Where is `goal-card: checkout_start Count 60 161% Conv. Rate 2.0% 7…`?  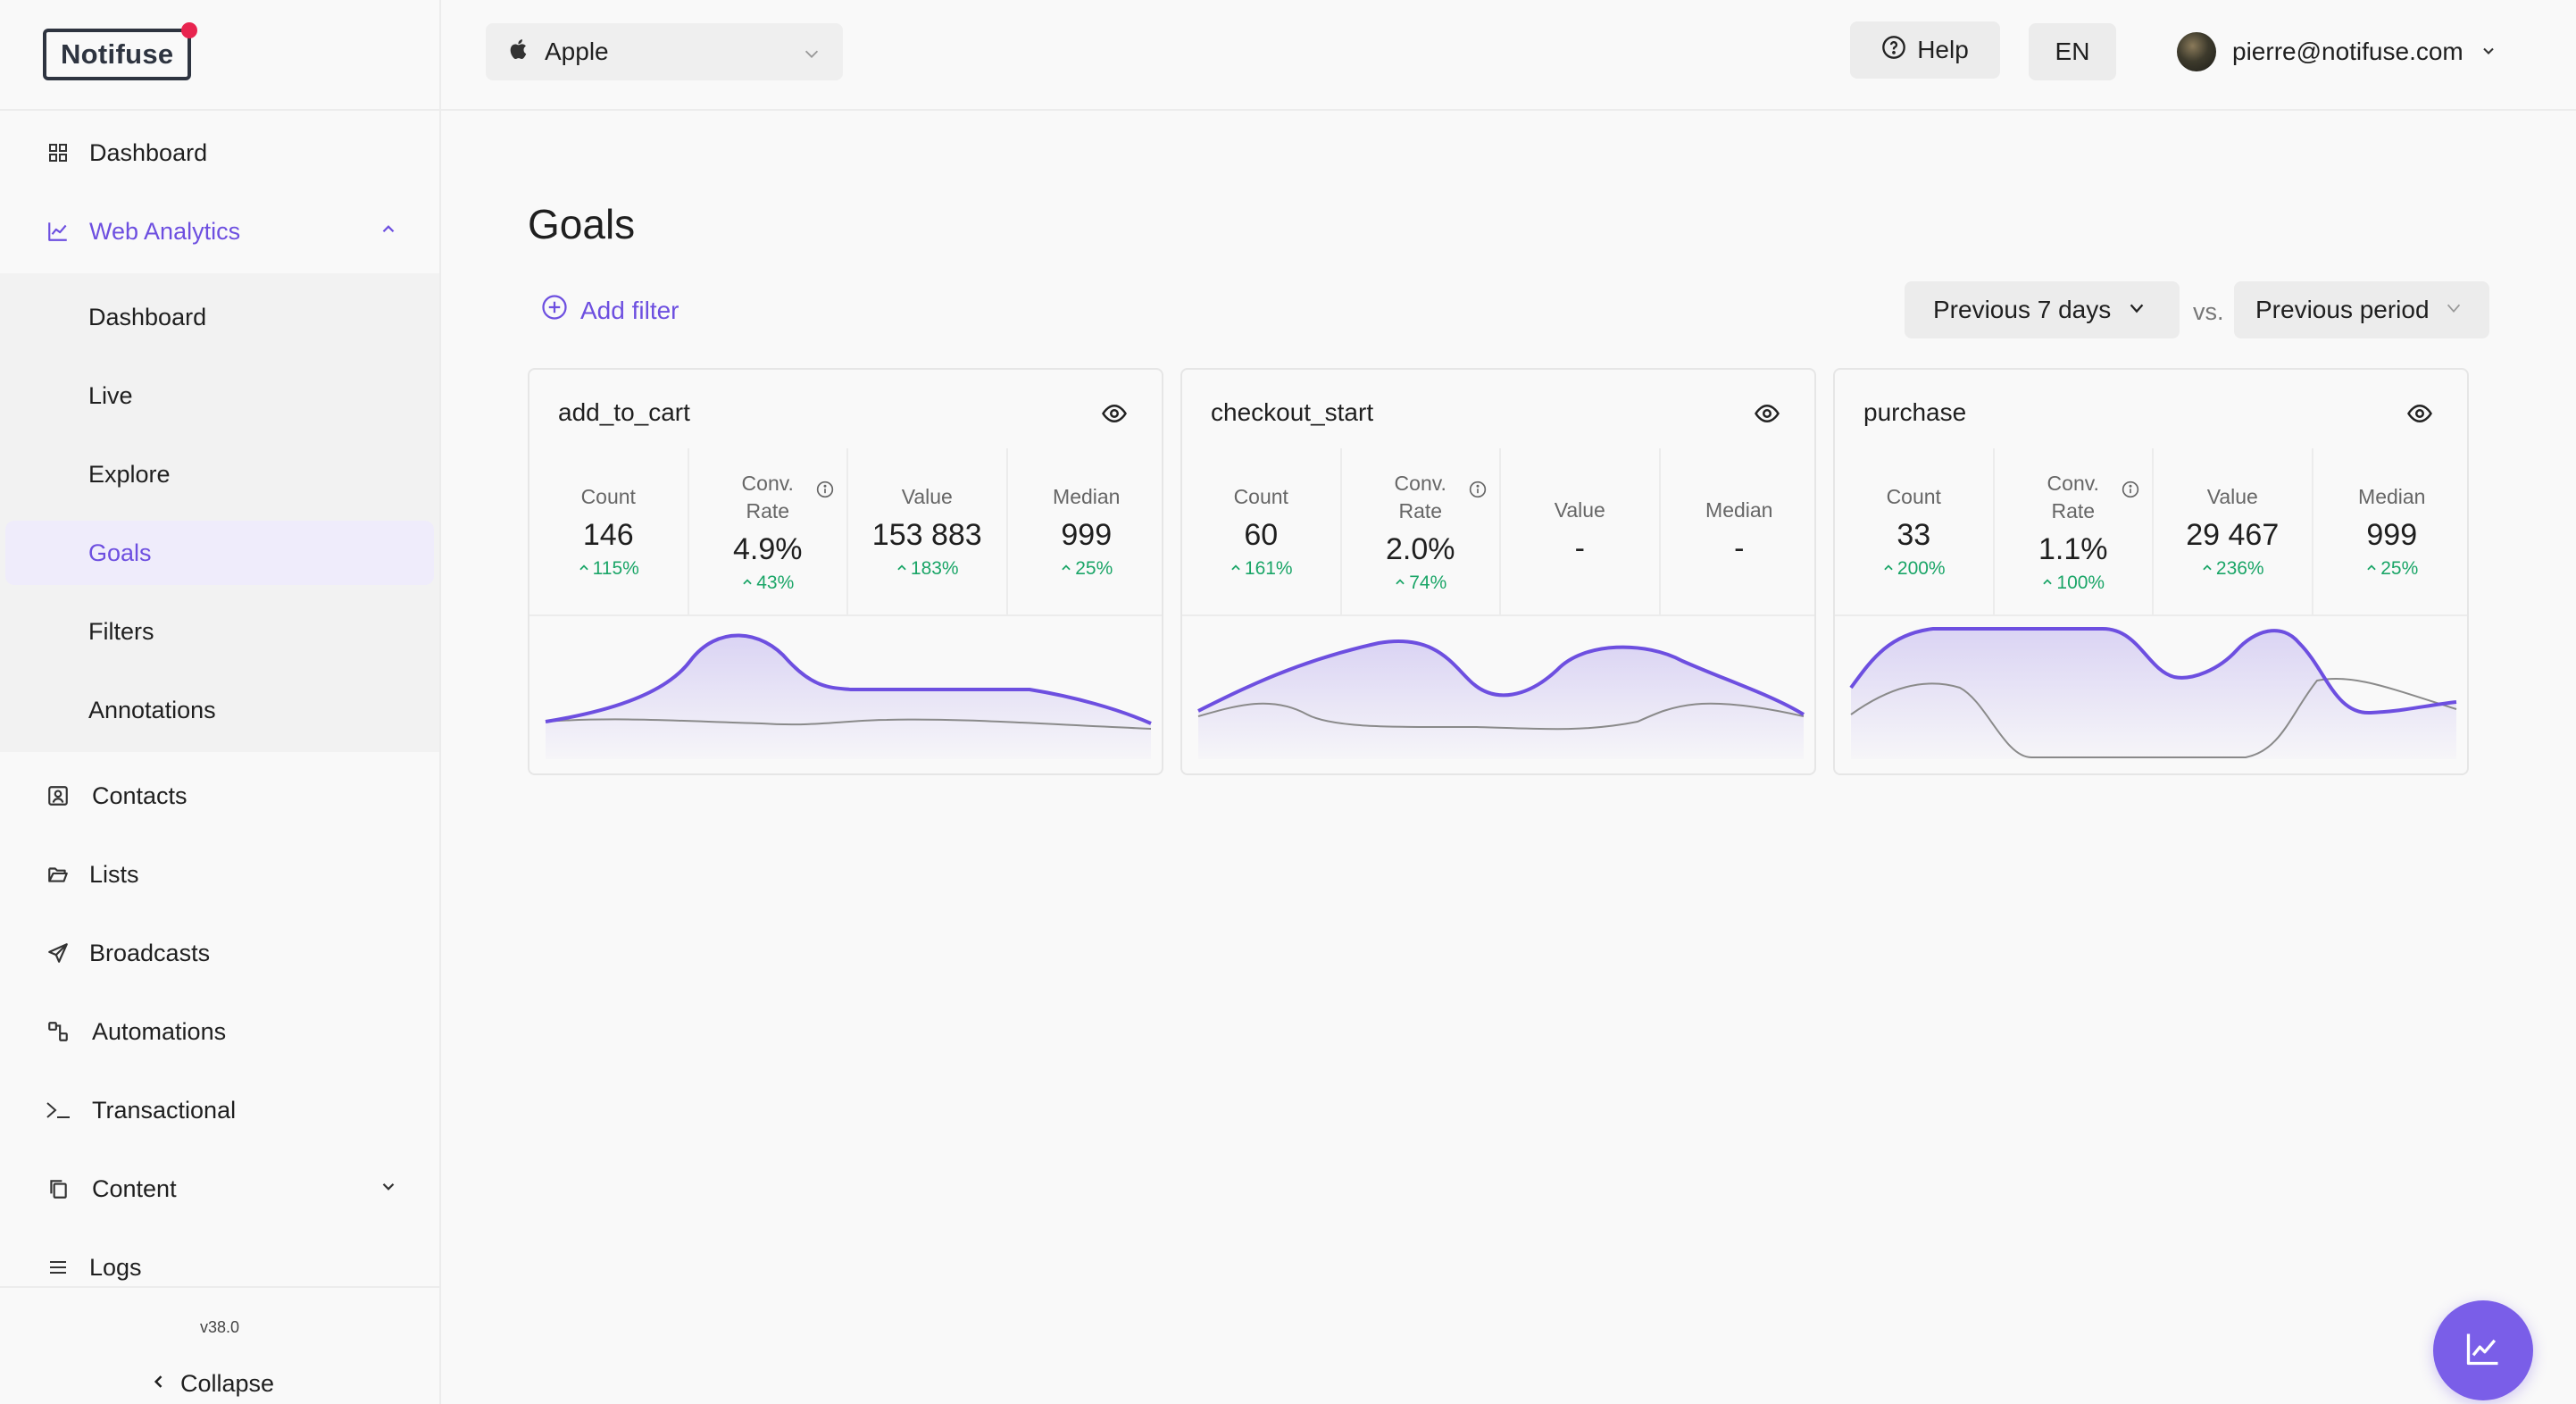 goal-card: checkout_start Count 60 161% Conv. Rate 2.0% 7… is located at coordinates (1498, 571).